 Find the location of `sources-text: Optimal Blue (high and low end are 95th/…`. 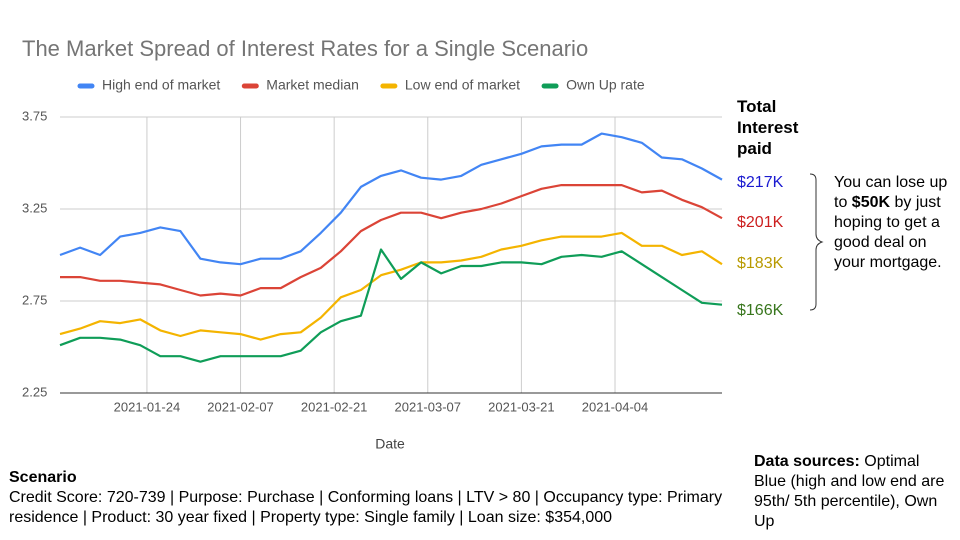

sources-text: Optimal Blue (high and low end are 95th/… is located at coordinates (849, 491).